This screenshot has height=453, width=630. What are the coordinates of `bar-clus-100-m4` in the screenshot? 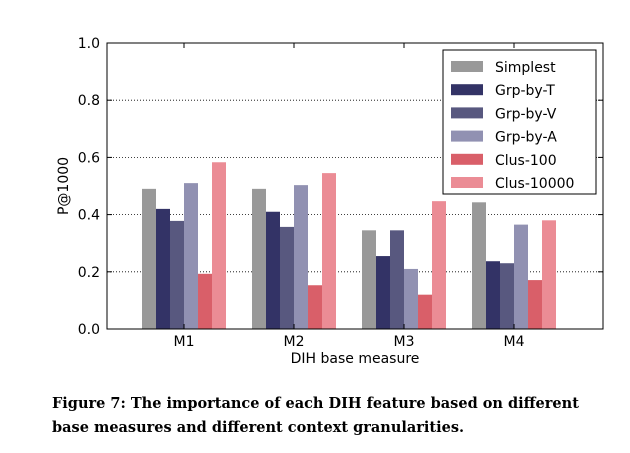 It's located at (535, 304).